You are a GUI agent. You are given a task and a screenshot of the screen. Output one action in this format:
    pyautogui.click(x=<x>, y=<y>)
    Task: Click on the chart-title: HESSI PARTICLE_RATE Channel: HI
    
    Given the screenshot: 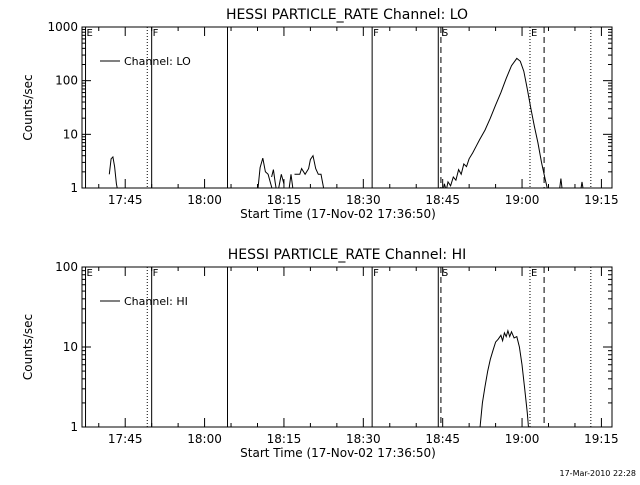 What is the action you would take?
    pyautogui.click(x=347, y=255)
    